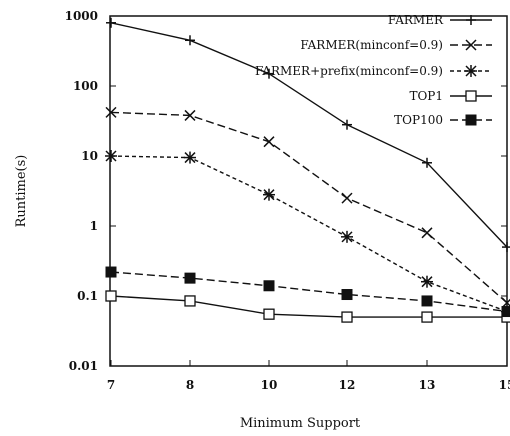 This screenshot has height=436, width=510. What do you see at coordinates (371, 45) in the screenshot?
I see `legend-label: FARMER(minconf=0.9)` at bounding box center [371, 45].